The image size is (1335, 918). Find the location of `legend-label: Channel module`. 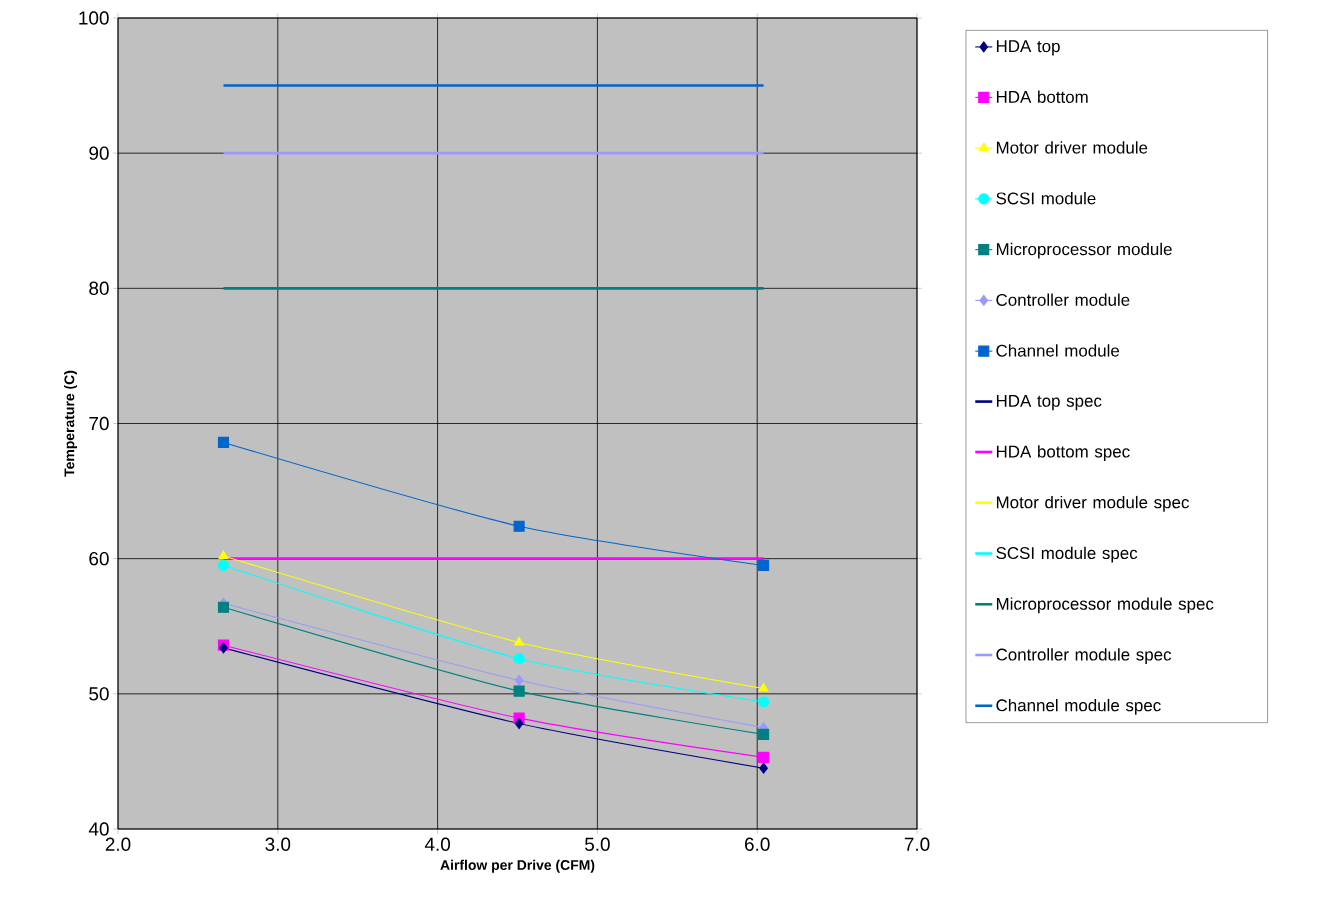

legend-label: Channel module is located at coordinates (1058, 350).